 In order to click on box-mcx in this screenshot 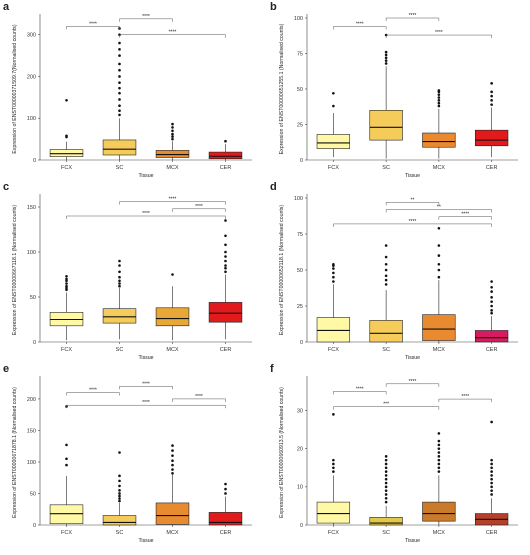, I will do `click(172, 141)`.